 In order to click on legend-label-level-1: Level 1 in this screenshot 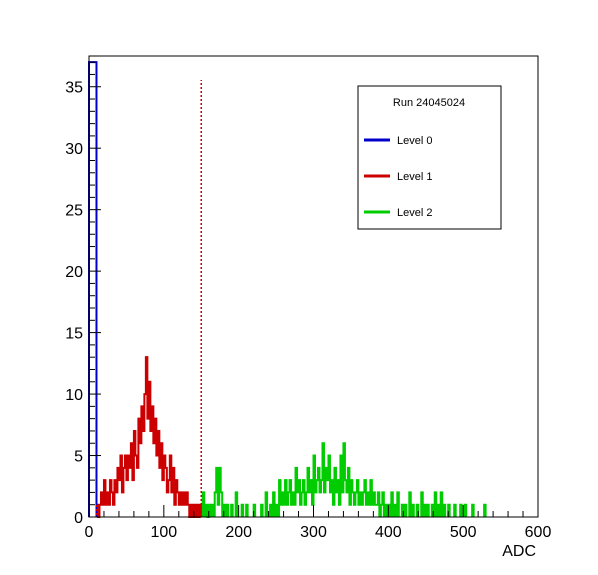, I will do `click(414, 177)`.